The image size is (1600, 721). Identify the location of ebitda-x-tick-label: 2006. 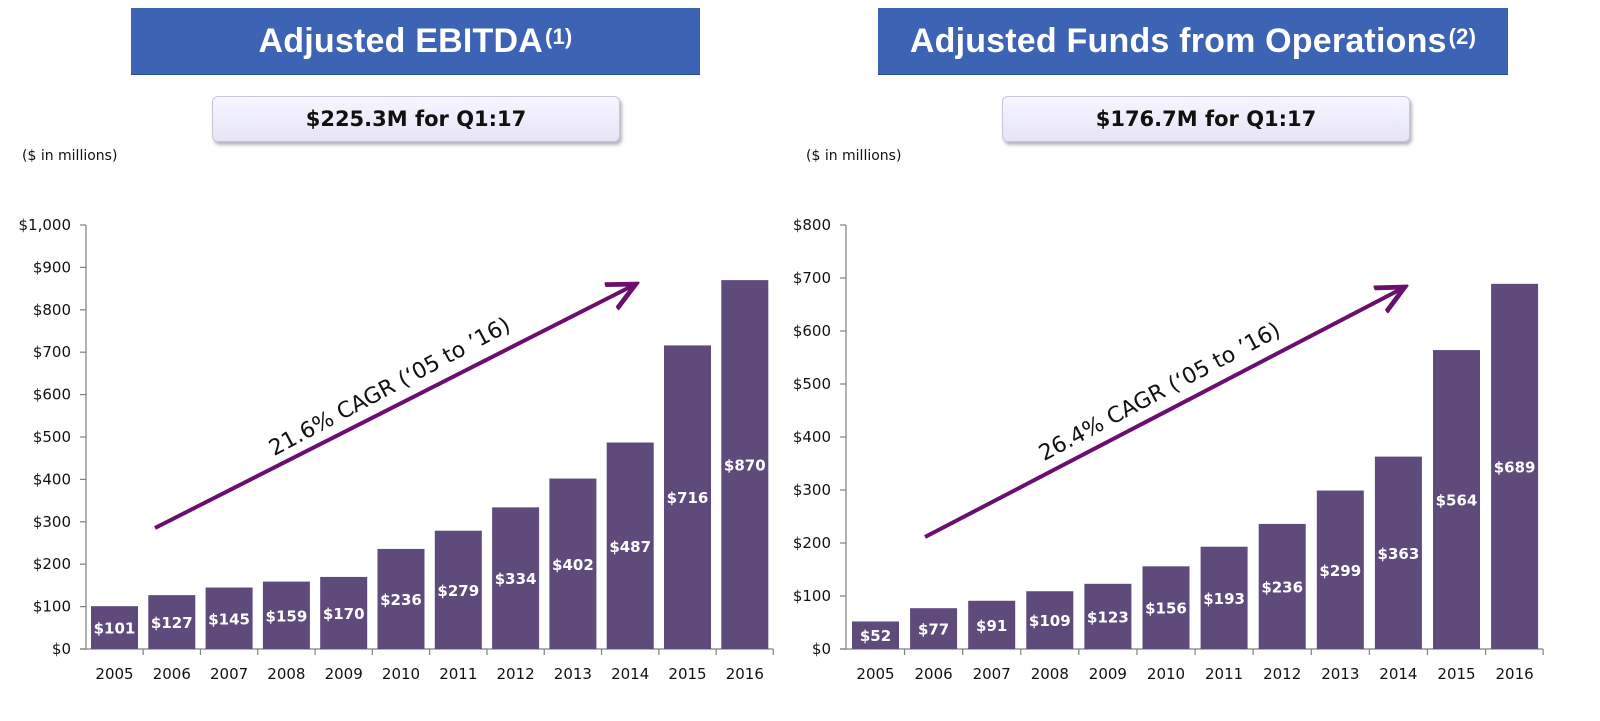
(172, 674).